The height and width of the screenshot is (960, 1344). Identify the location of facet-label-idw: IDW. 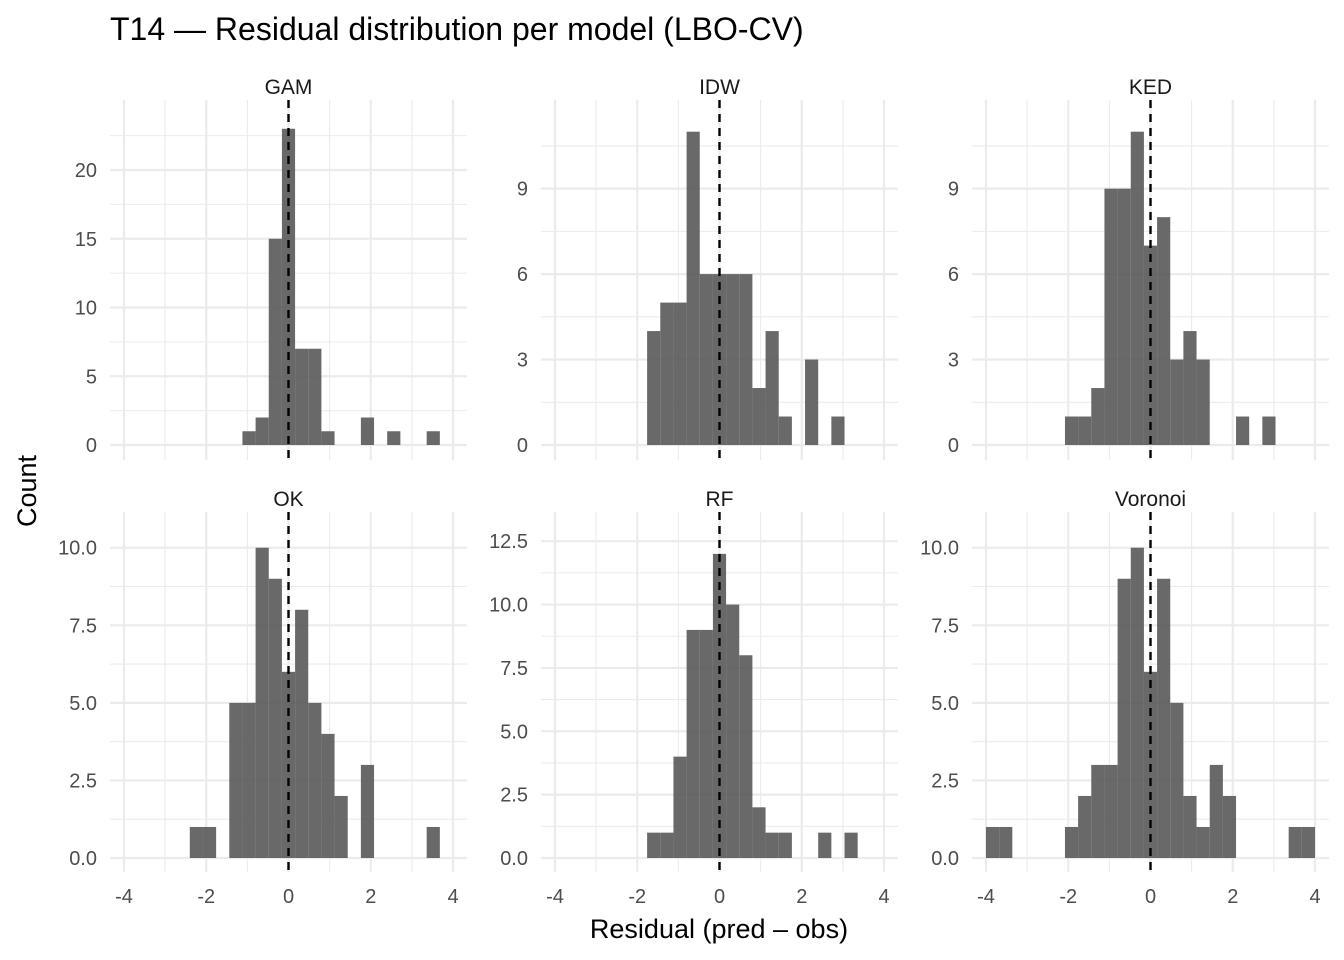
(719, 87).